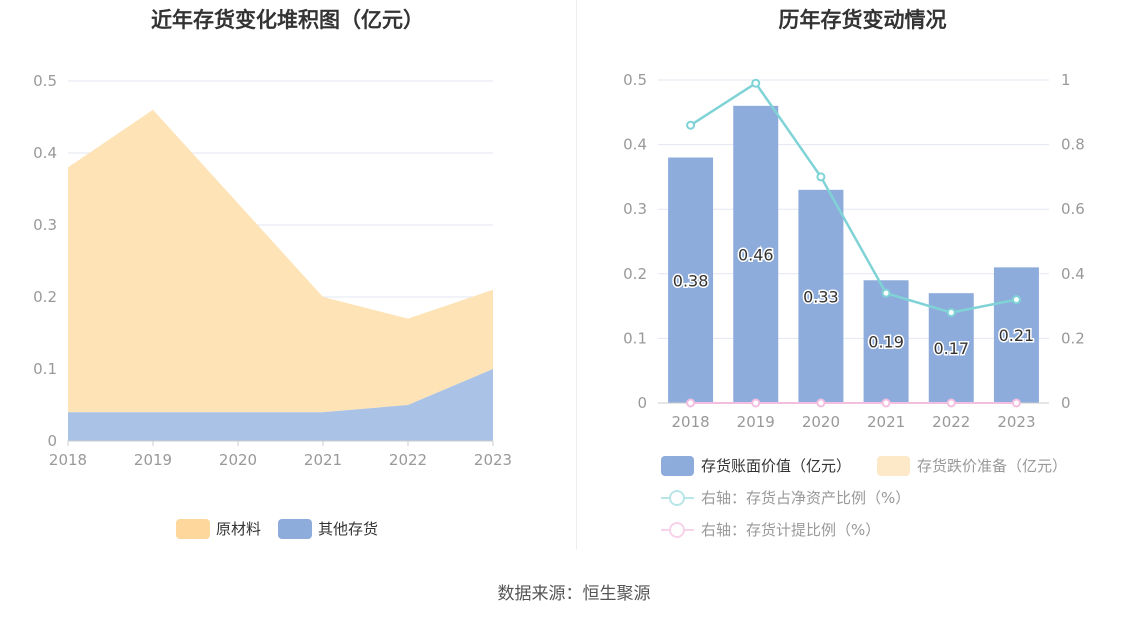  Describe the element at coordinates (574, 594) in the screenshot. I see `data-source: 数据来源：恒生聚源` at that location.